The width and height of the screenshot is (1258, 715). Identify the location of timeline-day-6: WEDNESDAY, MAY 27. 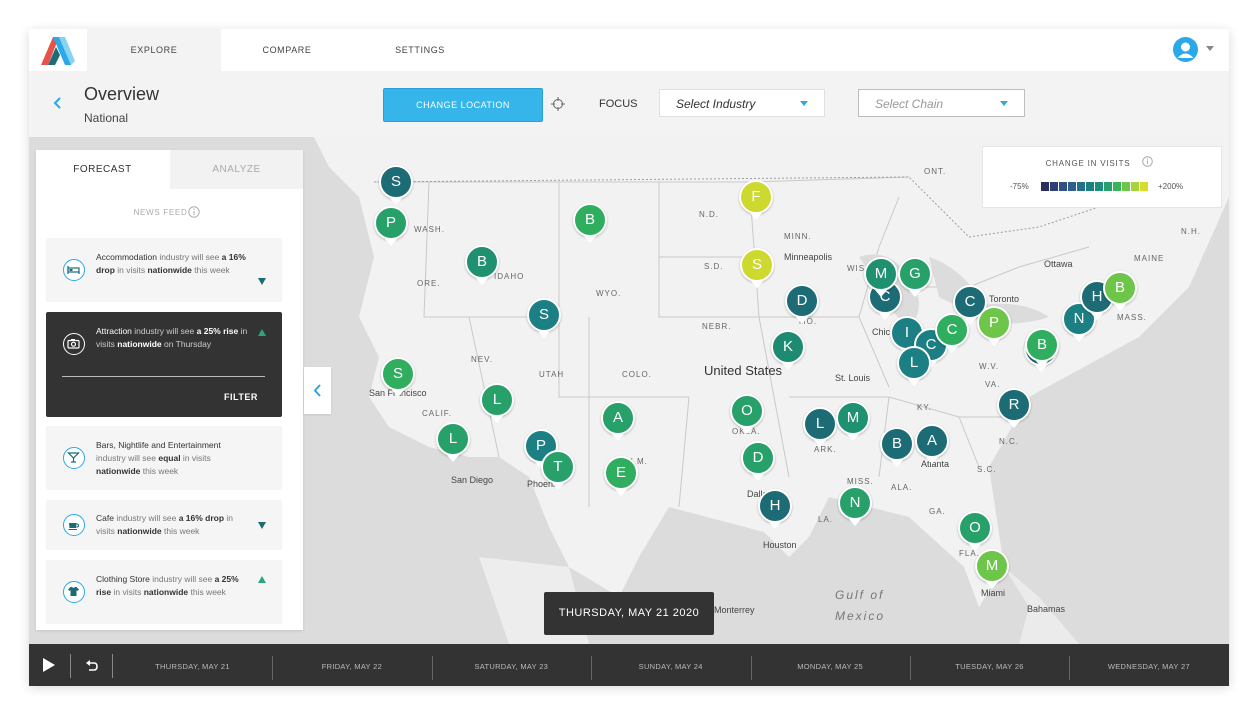
(1148, 666).